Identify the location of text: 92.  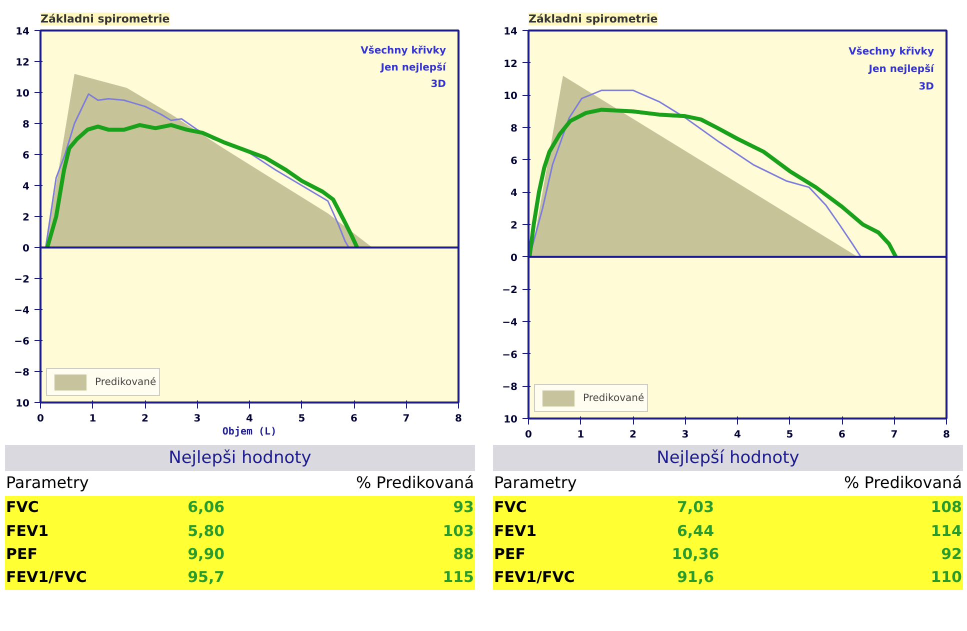
(951, 554).